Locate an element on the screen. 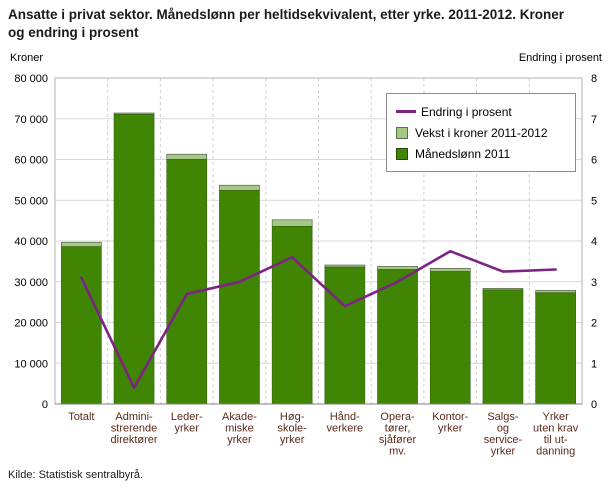 The height and width of the screenshot is (488, 610). y-left-tick-label: 60 000 is located at coordinates (31, 161).